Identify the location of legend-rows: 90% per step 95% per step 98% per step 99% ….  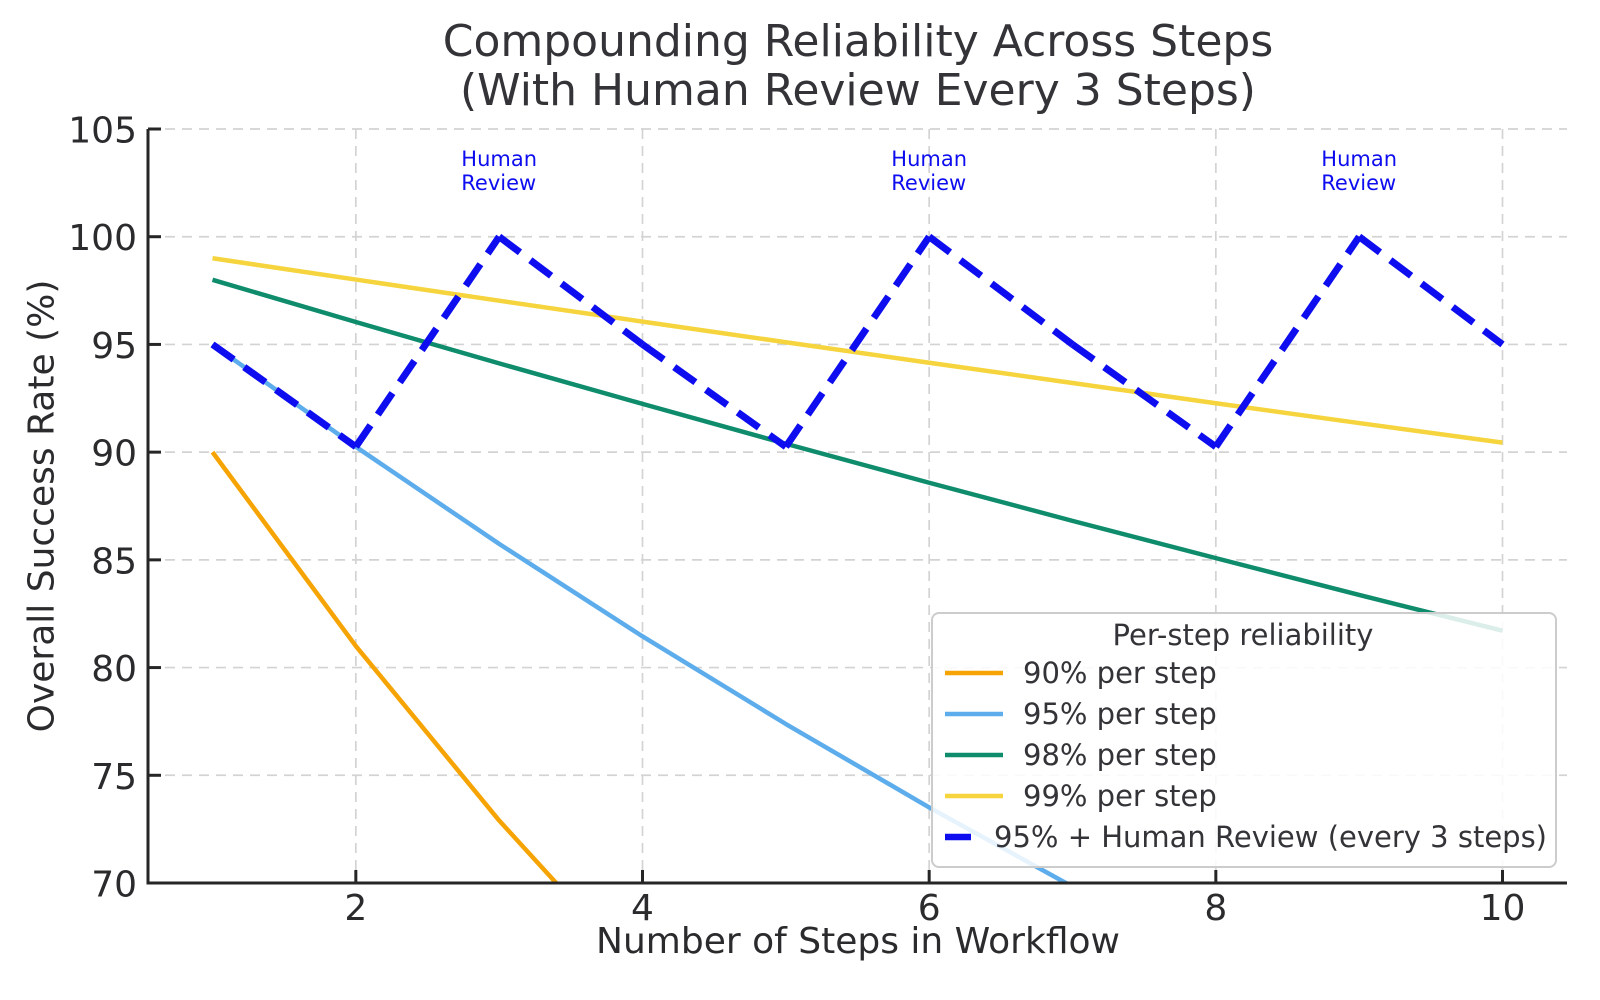
(1243, 754).